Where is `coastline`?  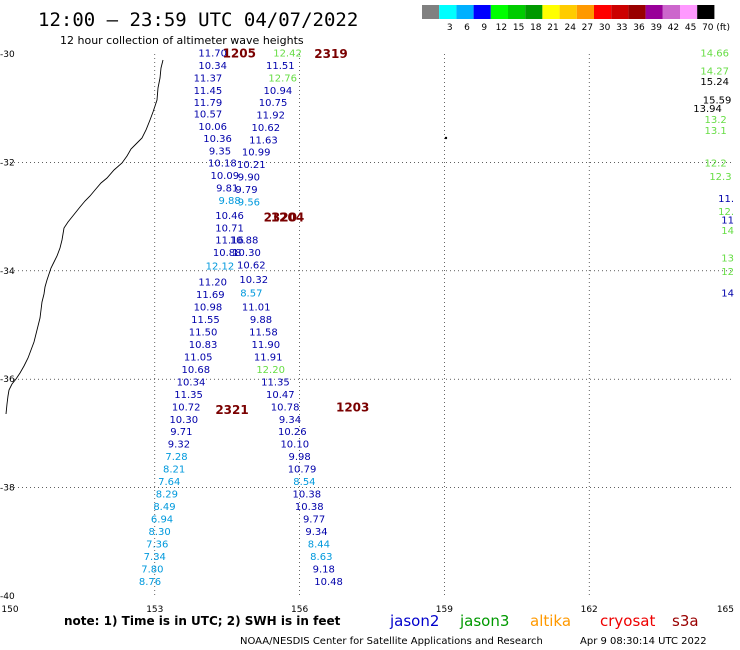 coastline is located at coordinates (84, 237).